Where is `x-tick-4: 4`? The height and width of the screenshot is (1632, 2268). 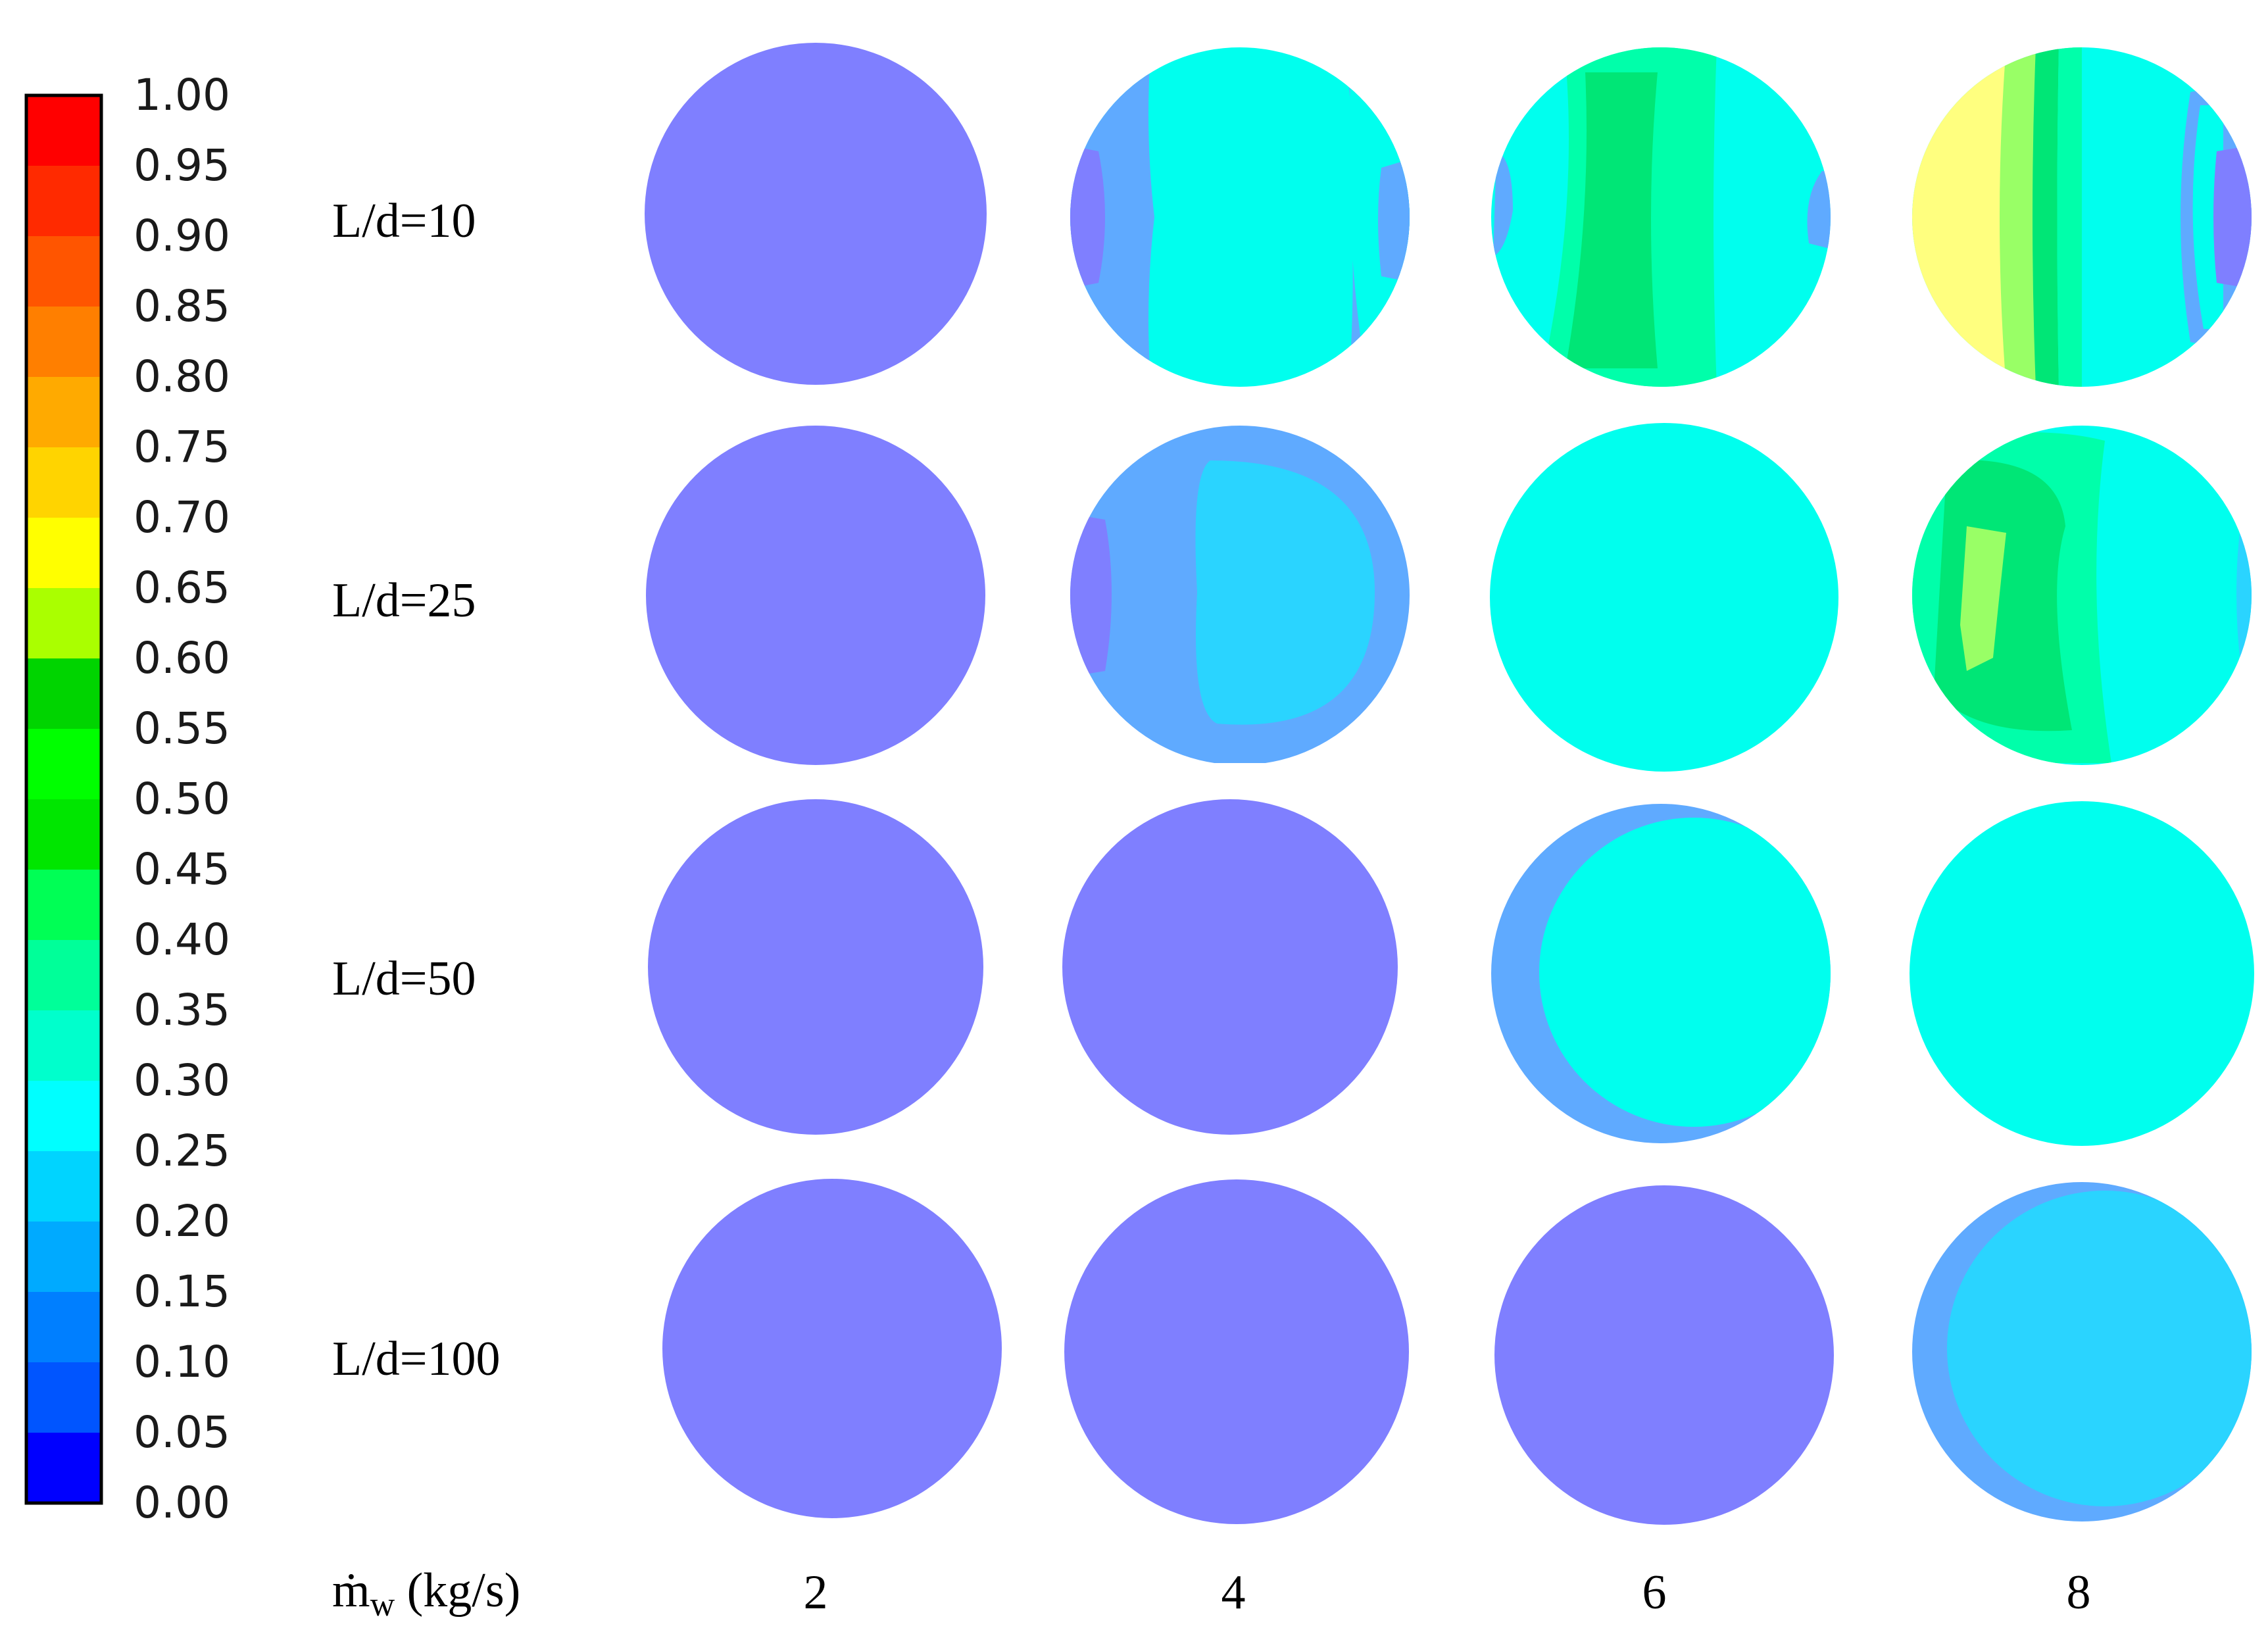
x-tick-4: 4 is located at coordinates (1234, 1593).